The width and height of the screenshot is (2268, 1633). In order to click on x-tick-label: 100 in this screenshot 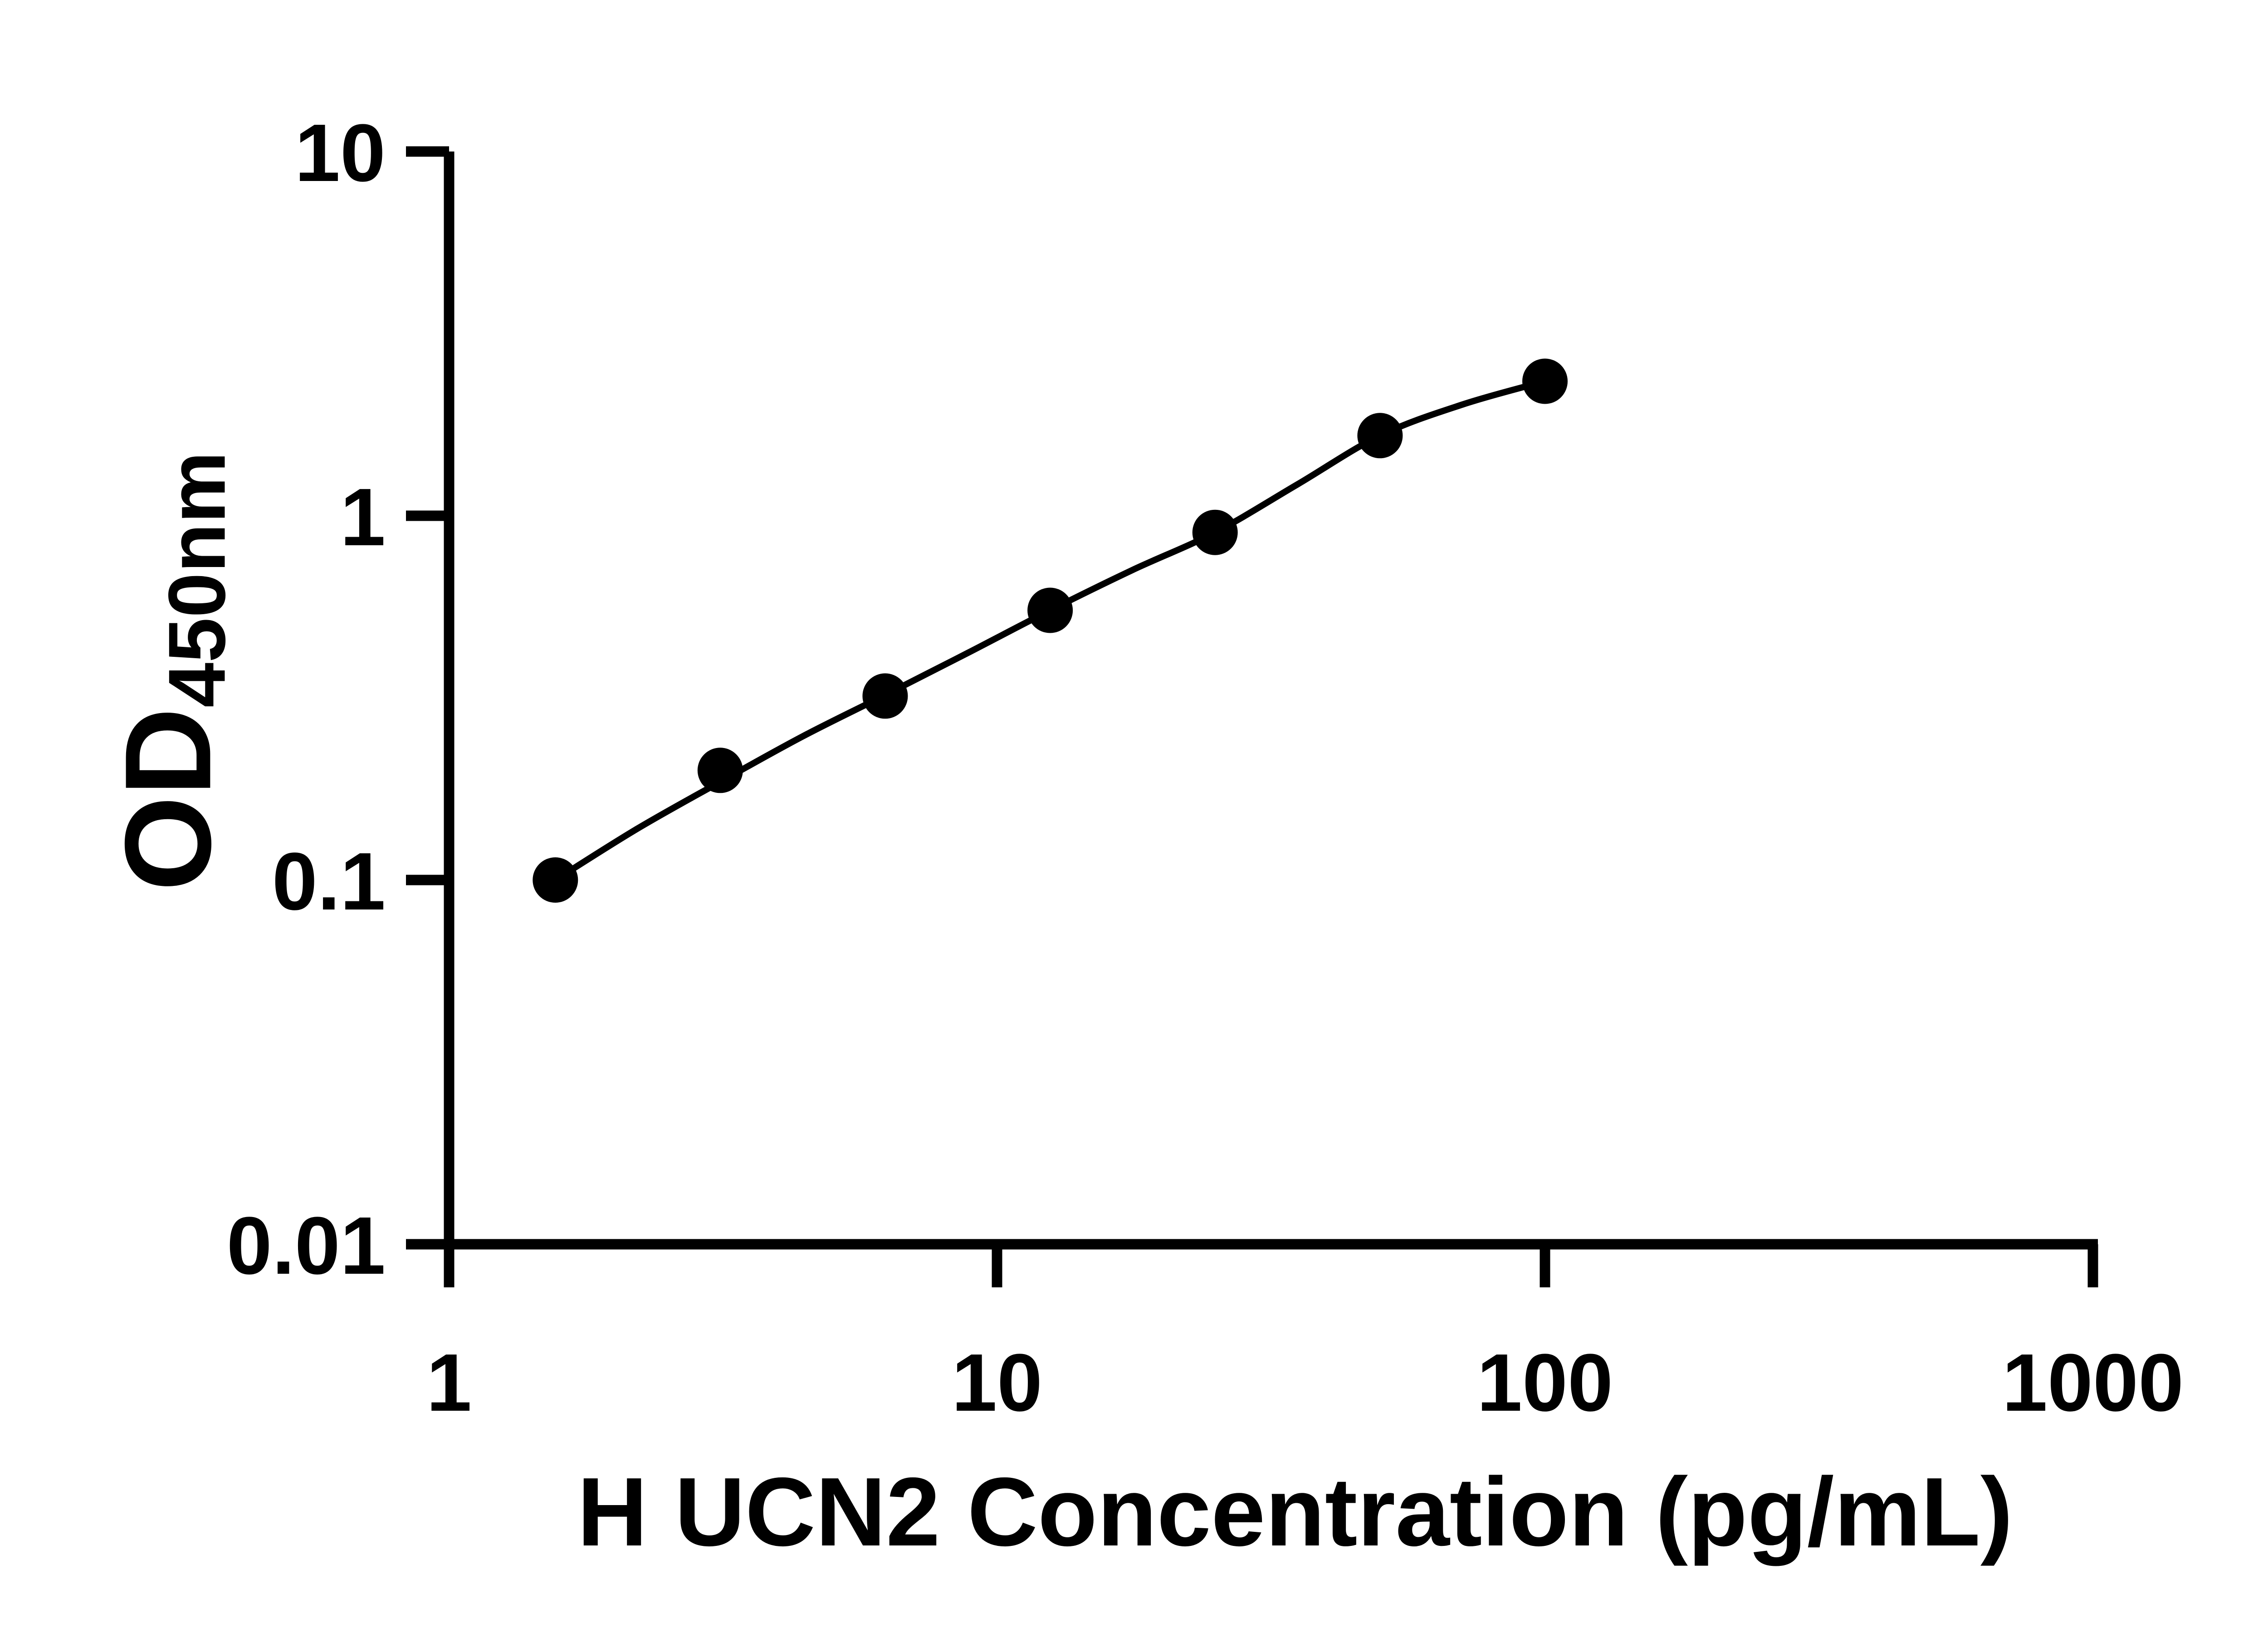, I will do `click(1545, 1382)`.